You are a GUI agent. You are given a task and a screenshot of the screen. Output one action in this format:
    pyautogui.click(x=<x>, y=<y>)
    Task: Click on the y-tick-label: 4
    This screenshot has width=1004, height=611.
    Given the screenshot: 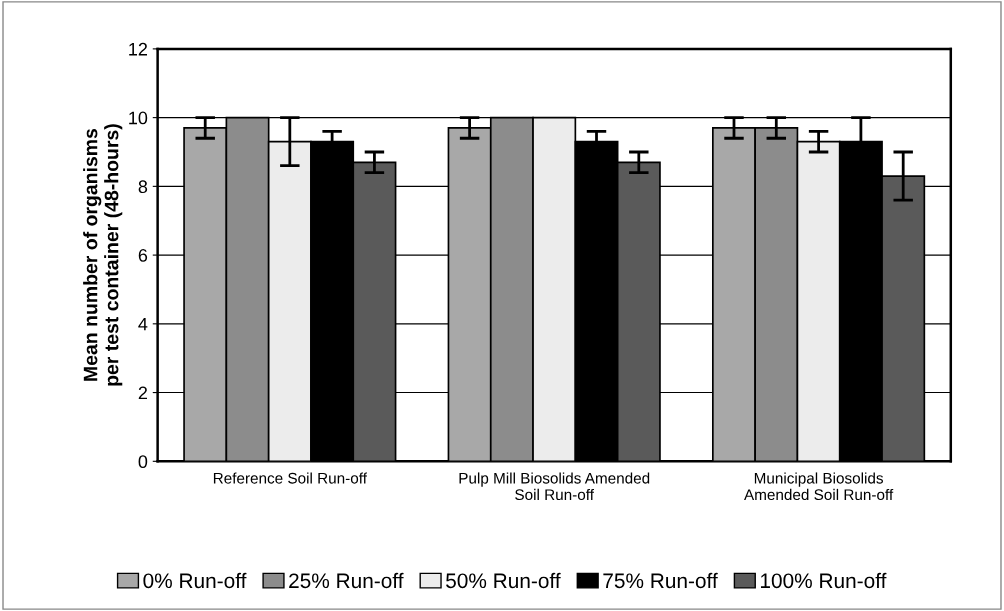 What is the action you would take?
    pyautogui.click(x=143, y=324)
    